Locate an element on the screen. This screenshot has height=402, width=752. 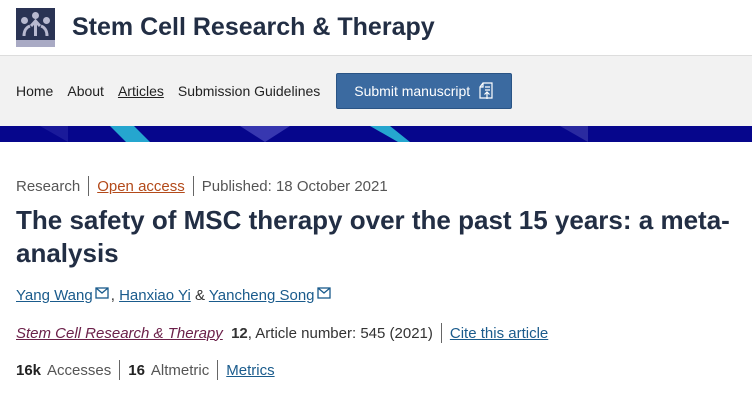
journal-link: Stem Cell Research & Therapy is located at coordinates (119, 333).